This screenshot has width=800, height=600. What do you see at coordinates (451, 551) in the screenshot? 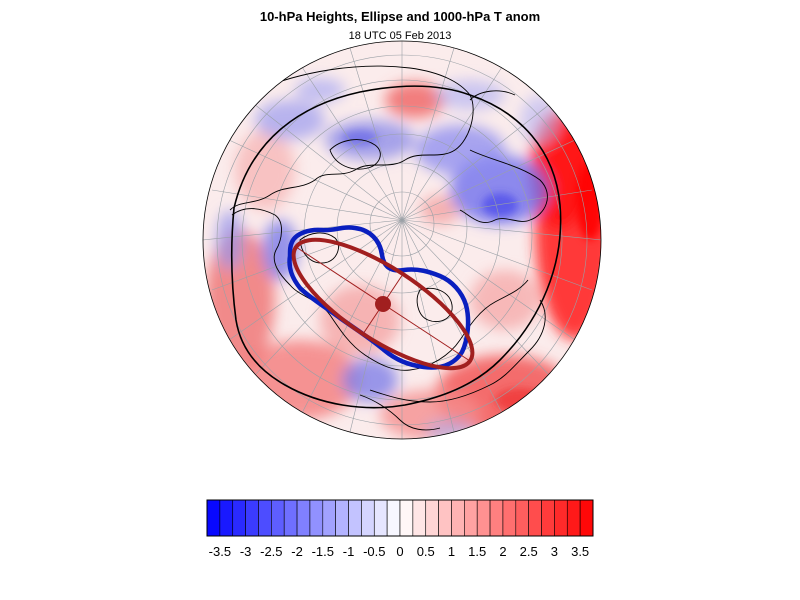
I see `colorbar-tick-label: 1` at bounding box center [451, 551].